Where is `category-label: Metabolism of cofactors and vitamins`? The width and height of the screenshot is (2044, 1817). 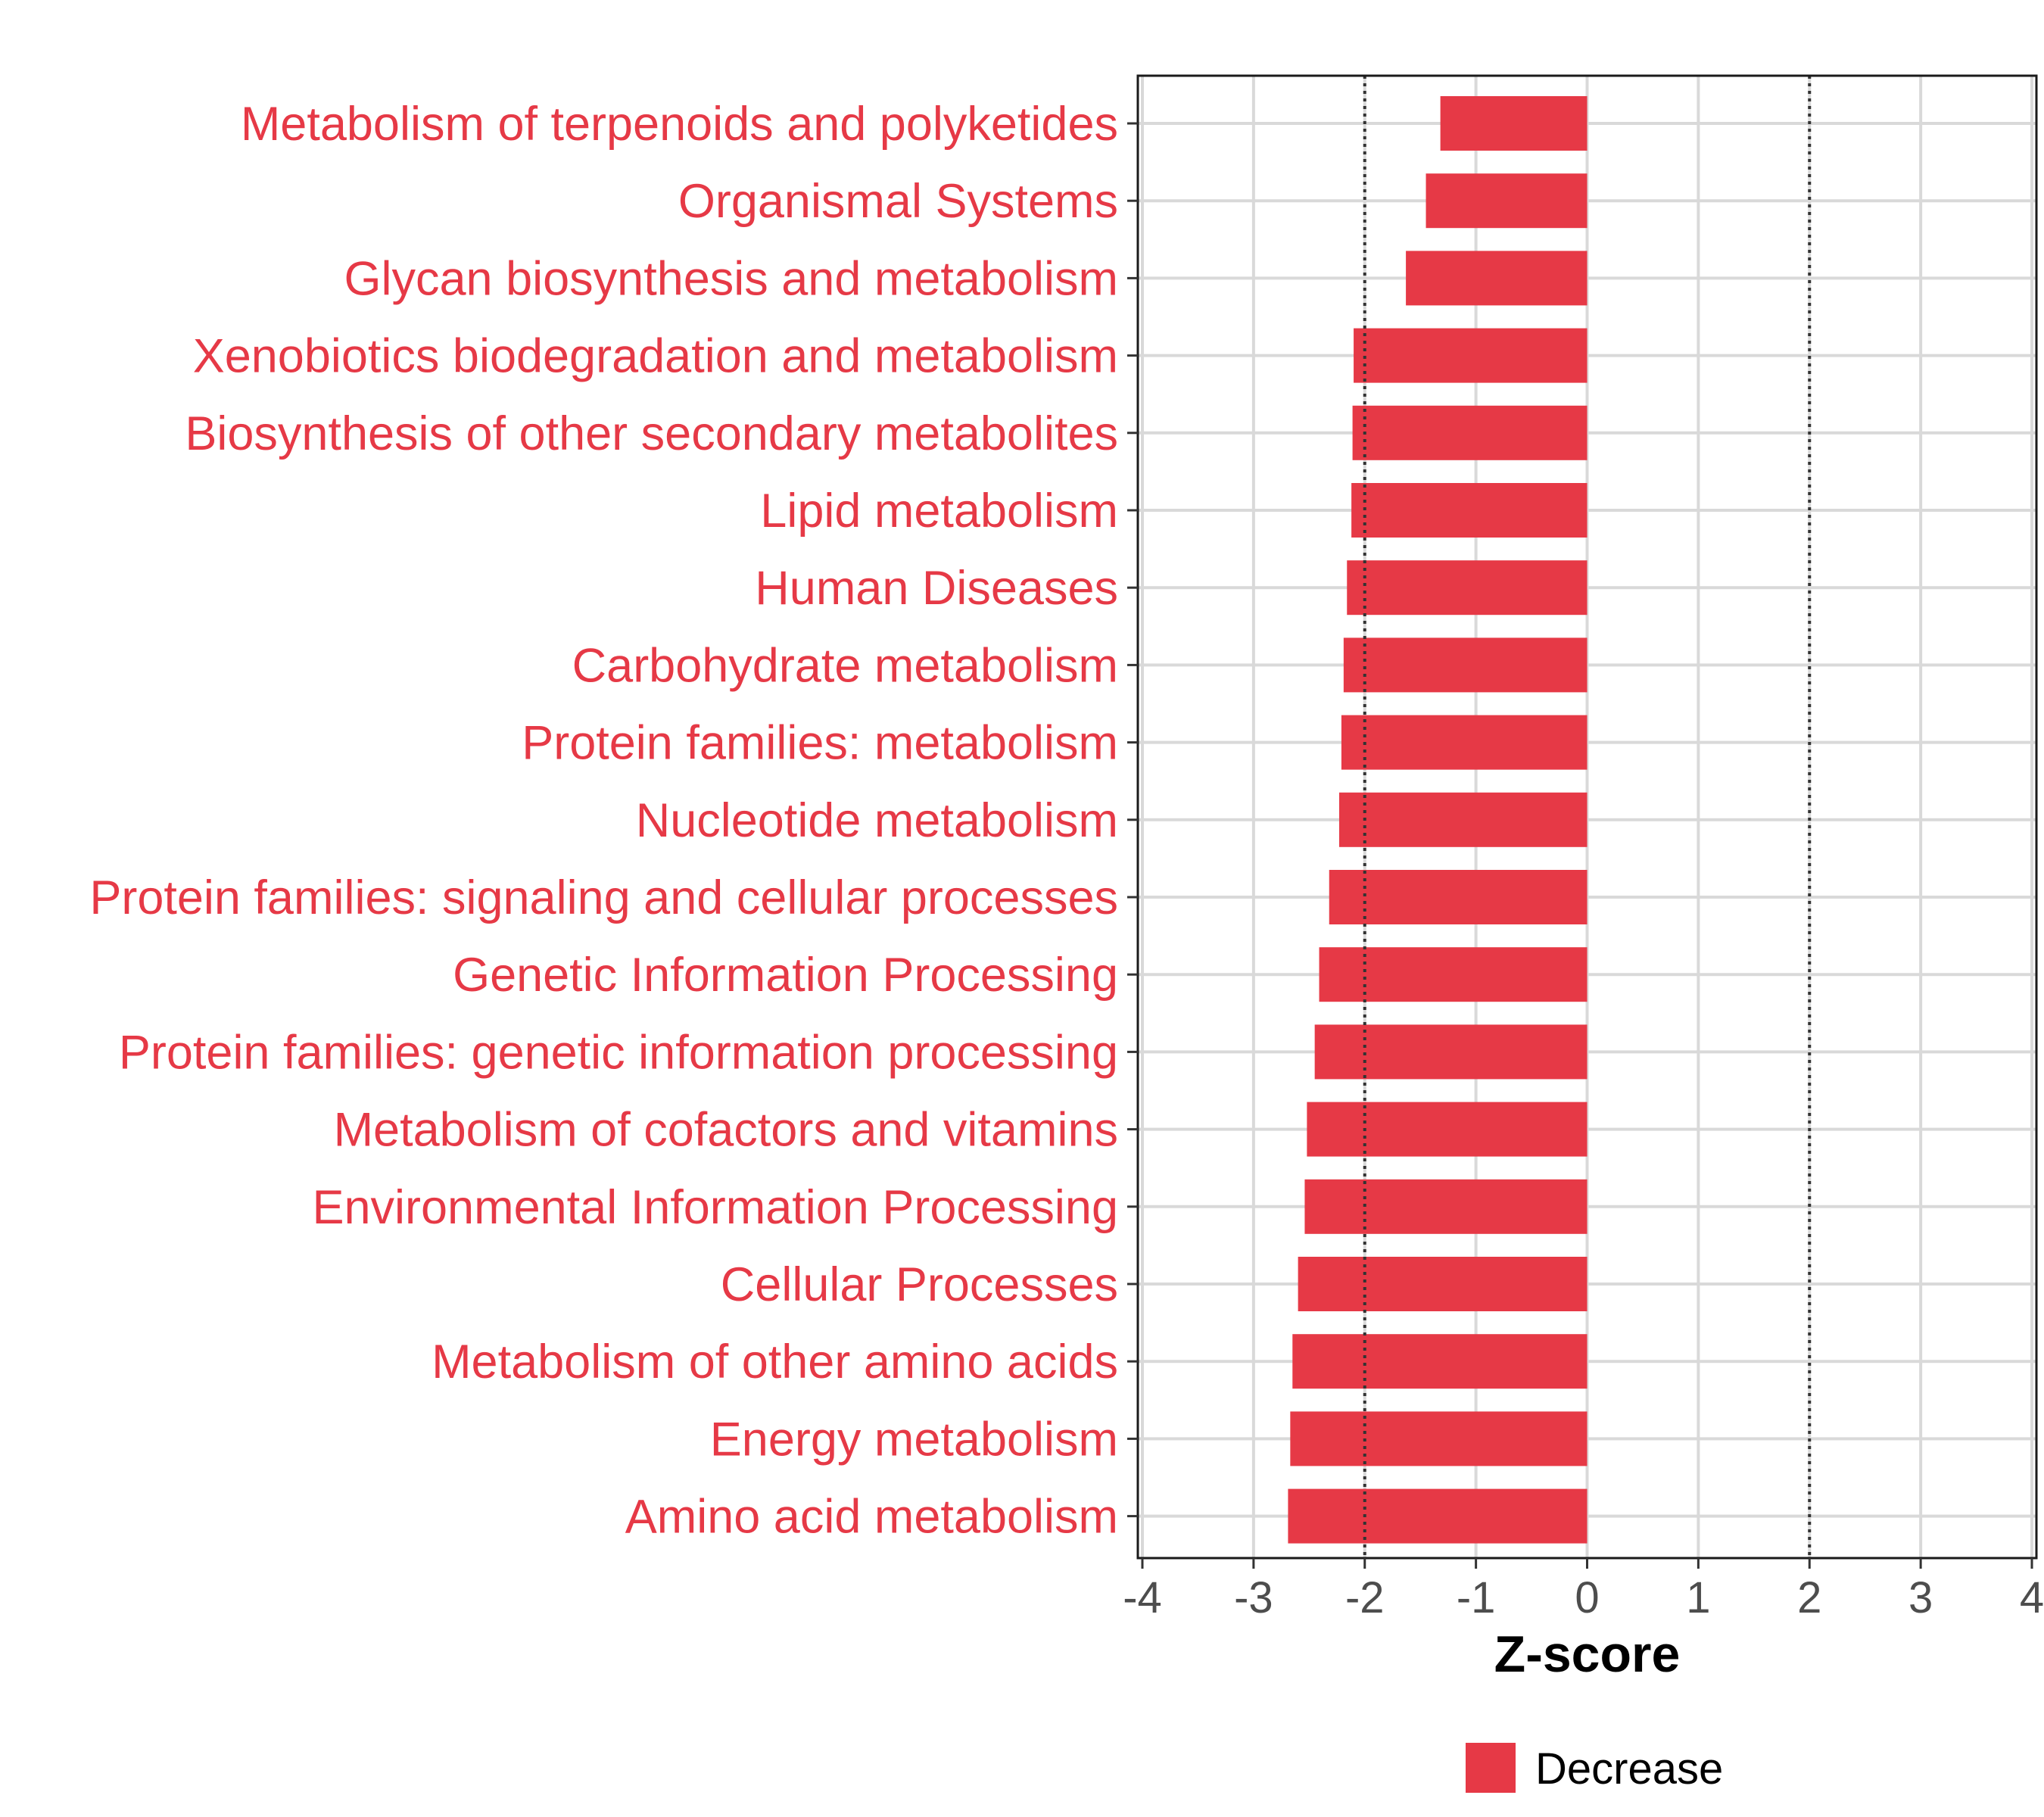 category-label: Metabolism of cofactors and vitamins is located at coordinates (726, 1130).